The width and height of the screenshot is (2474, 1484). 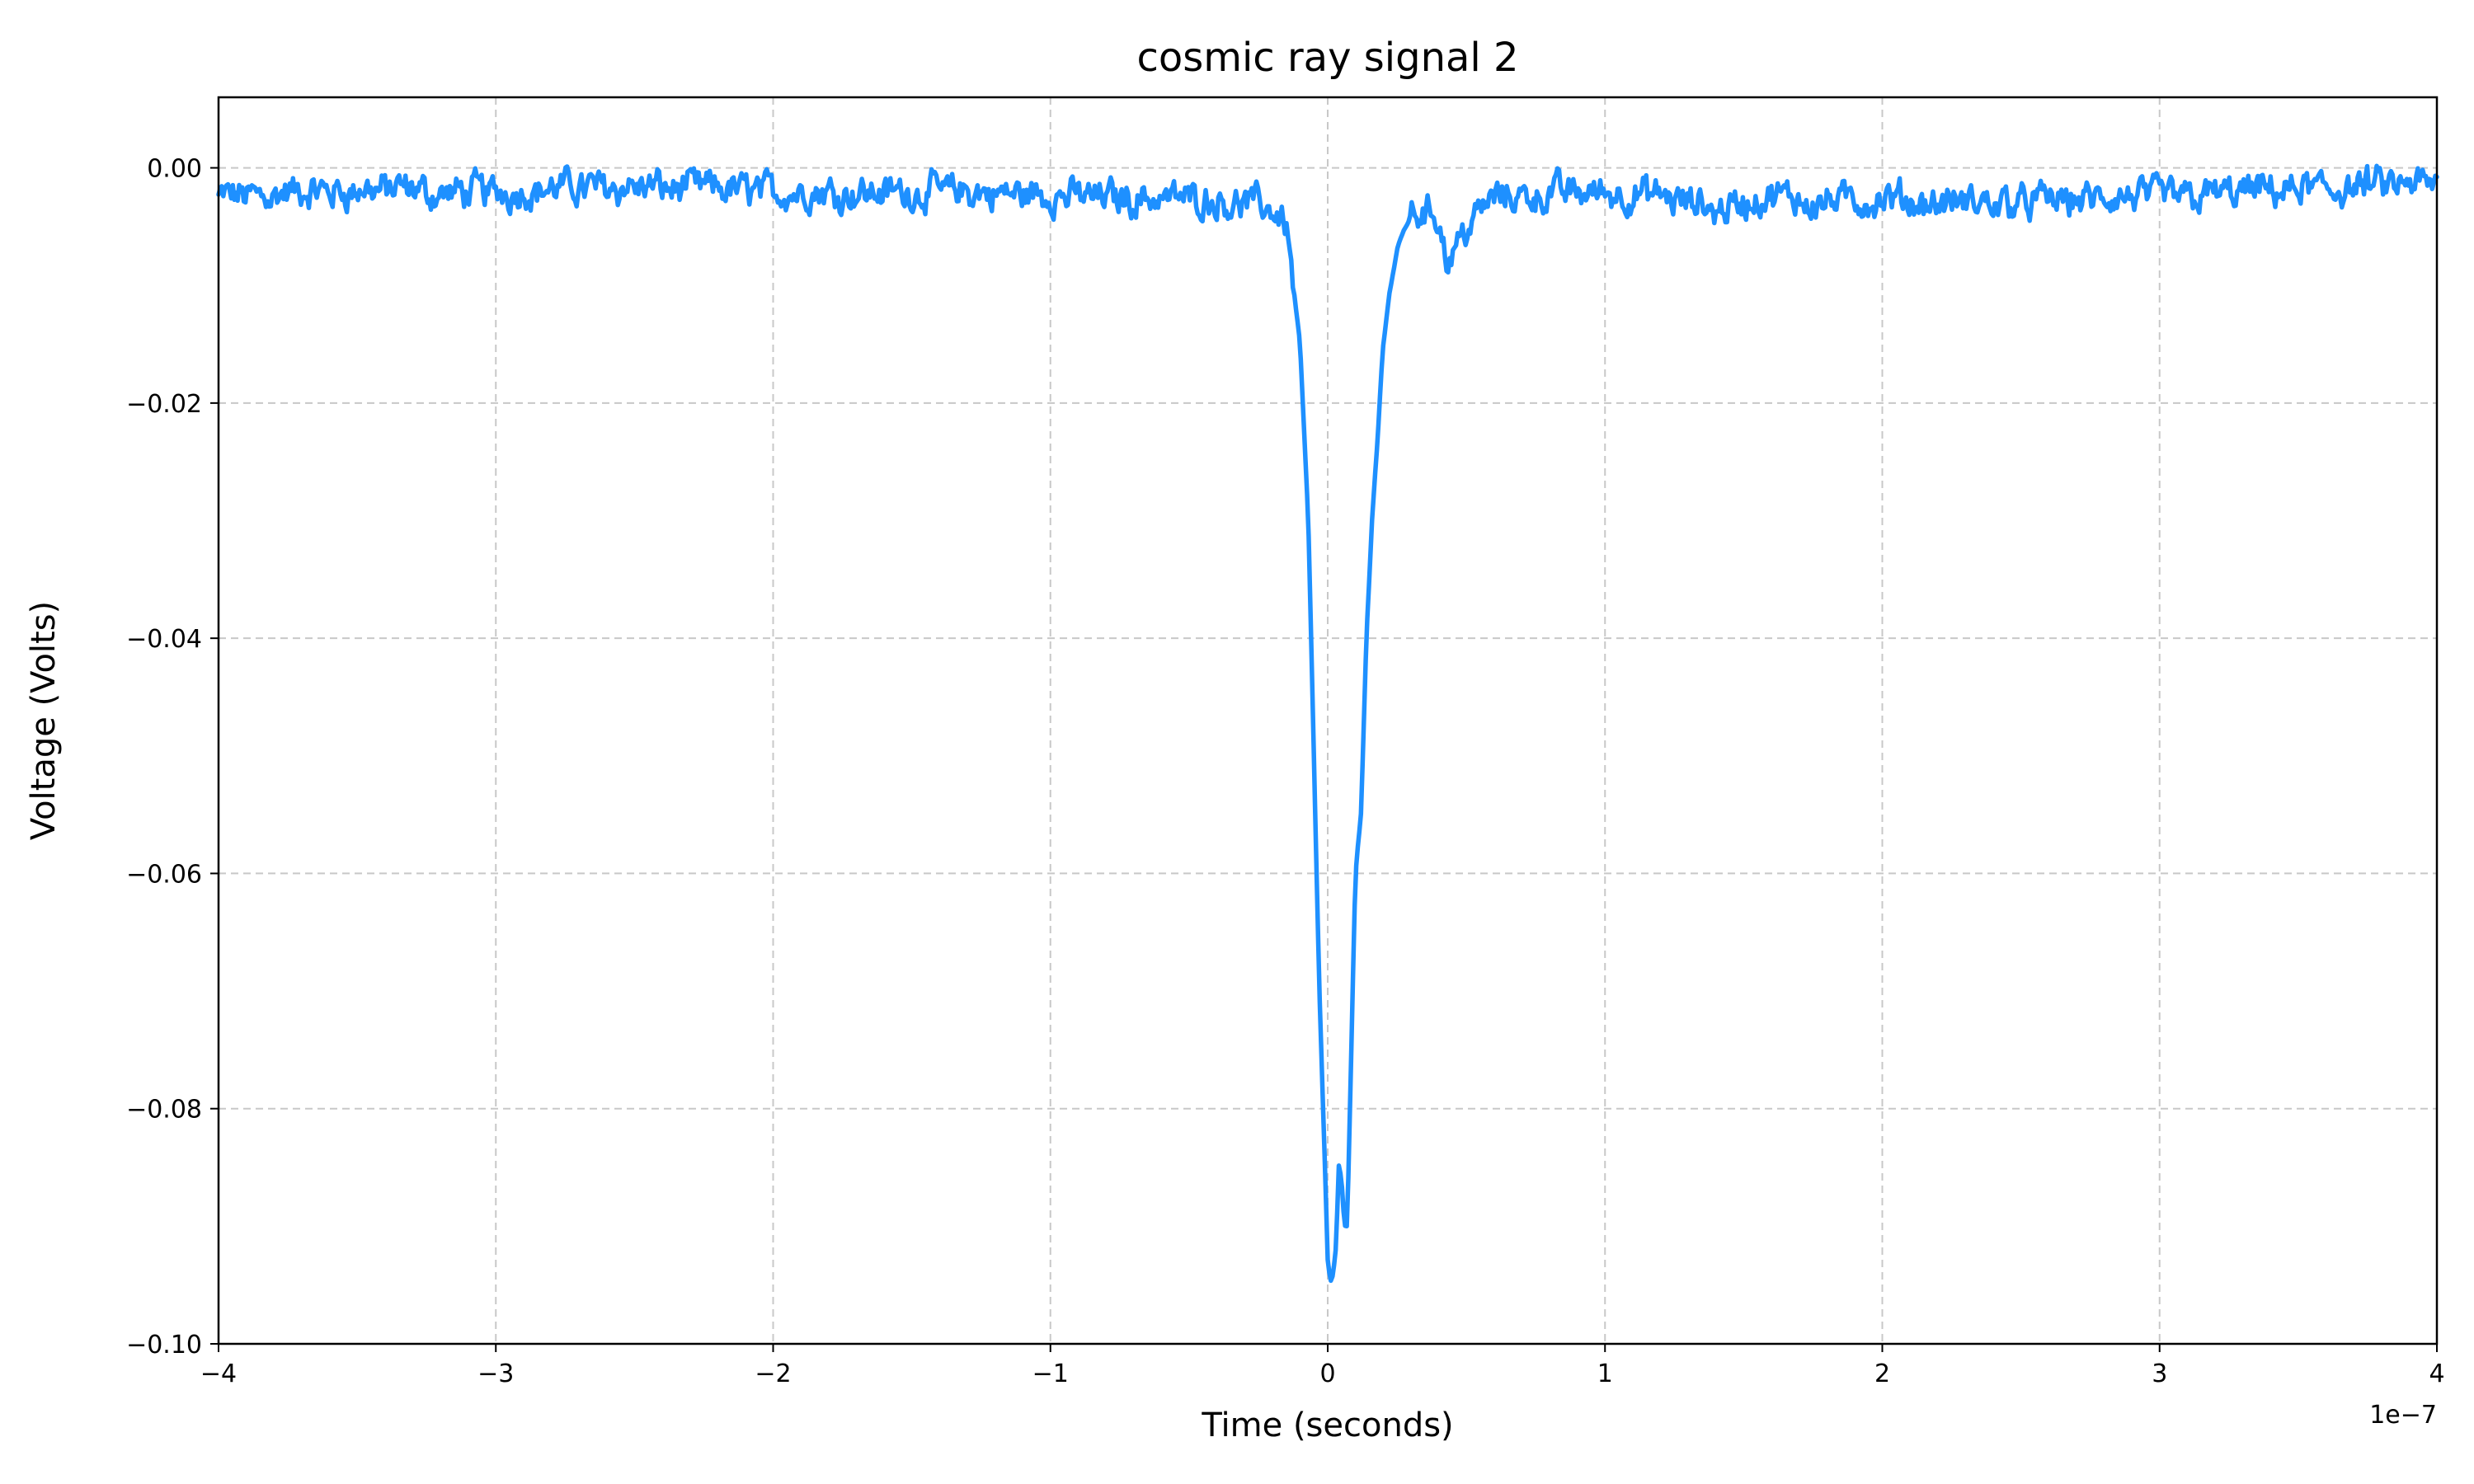 What do you see at coordinates (44, 720) in the screenshot?
I see `y-axis-label: Voltage (Volts)` at bounding box center [44, 720].